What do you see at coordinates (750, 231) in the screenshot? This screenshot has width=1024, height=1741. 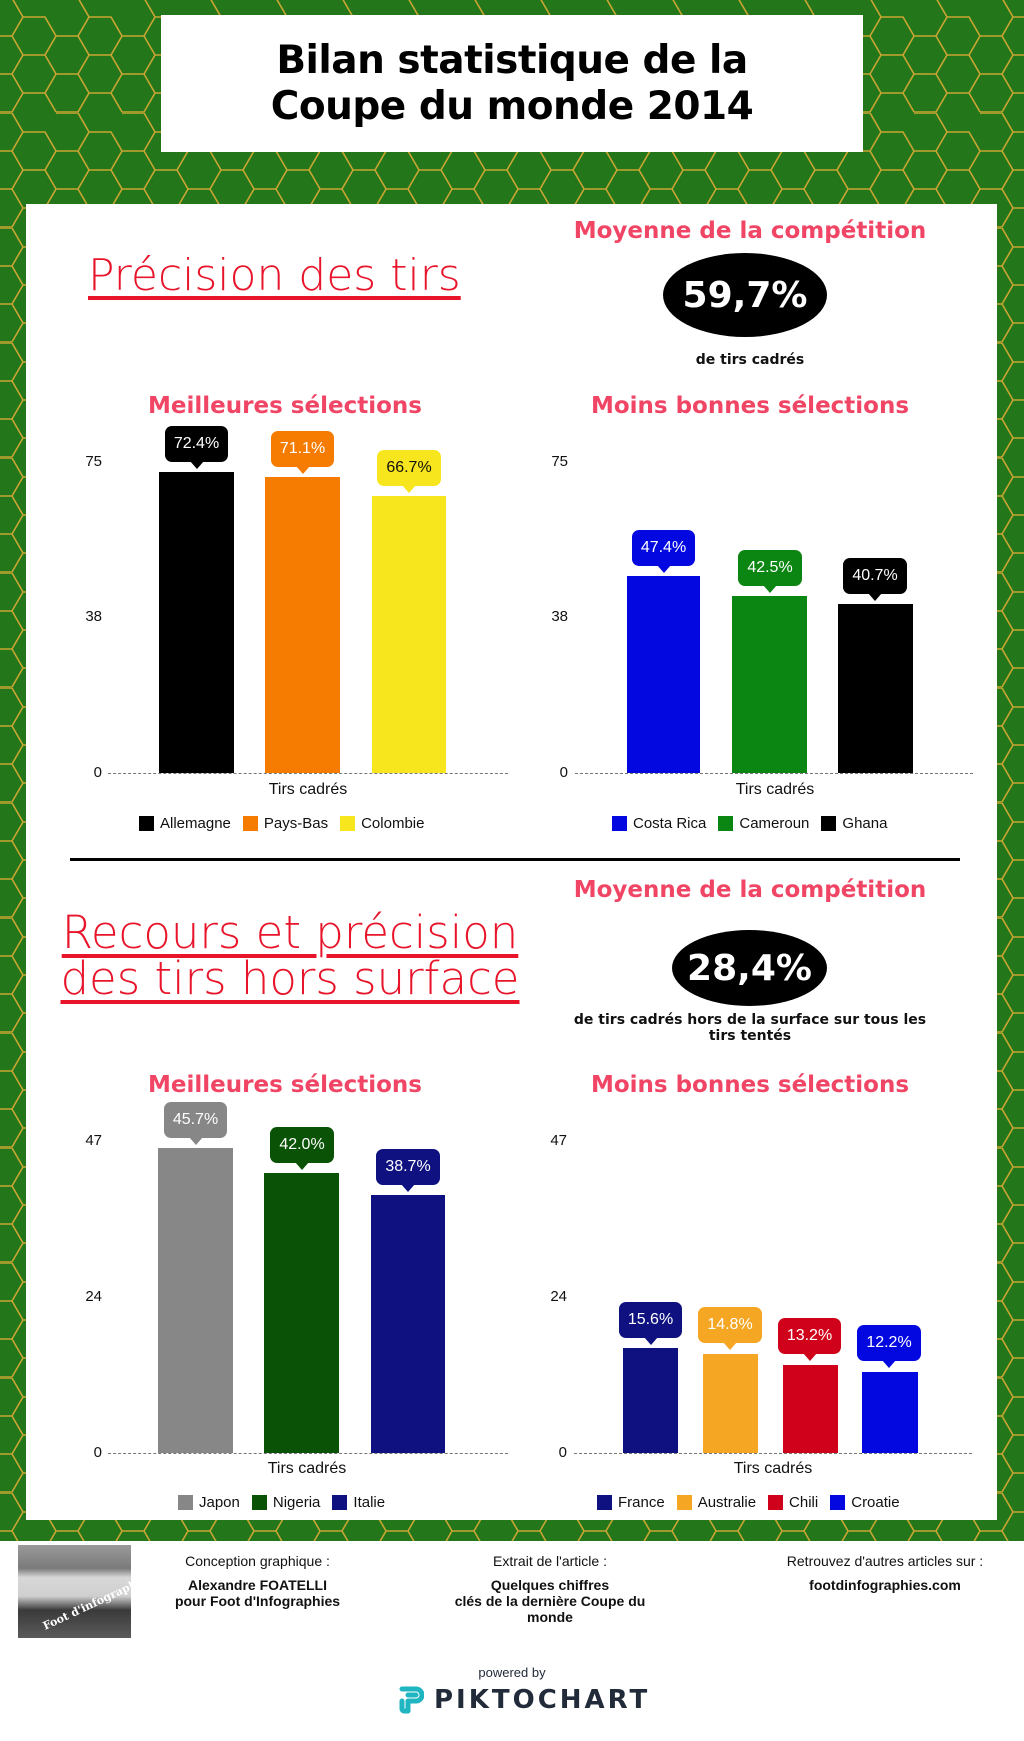 I see `average-heading-1: Moyenne de la compétition` at bounding box center [750, 231].